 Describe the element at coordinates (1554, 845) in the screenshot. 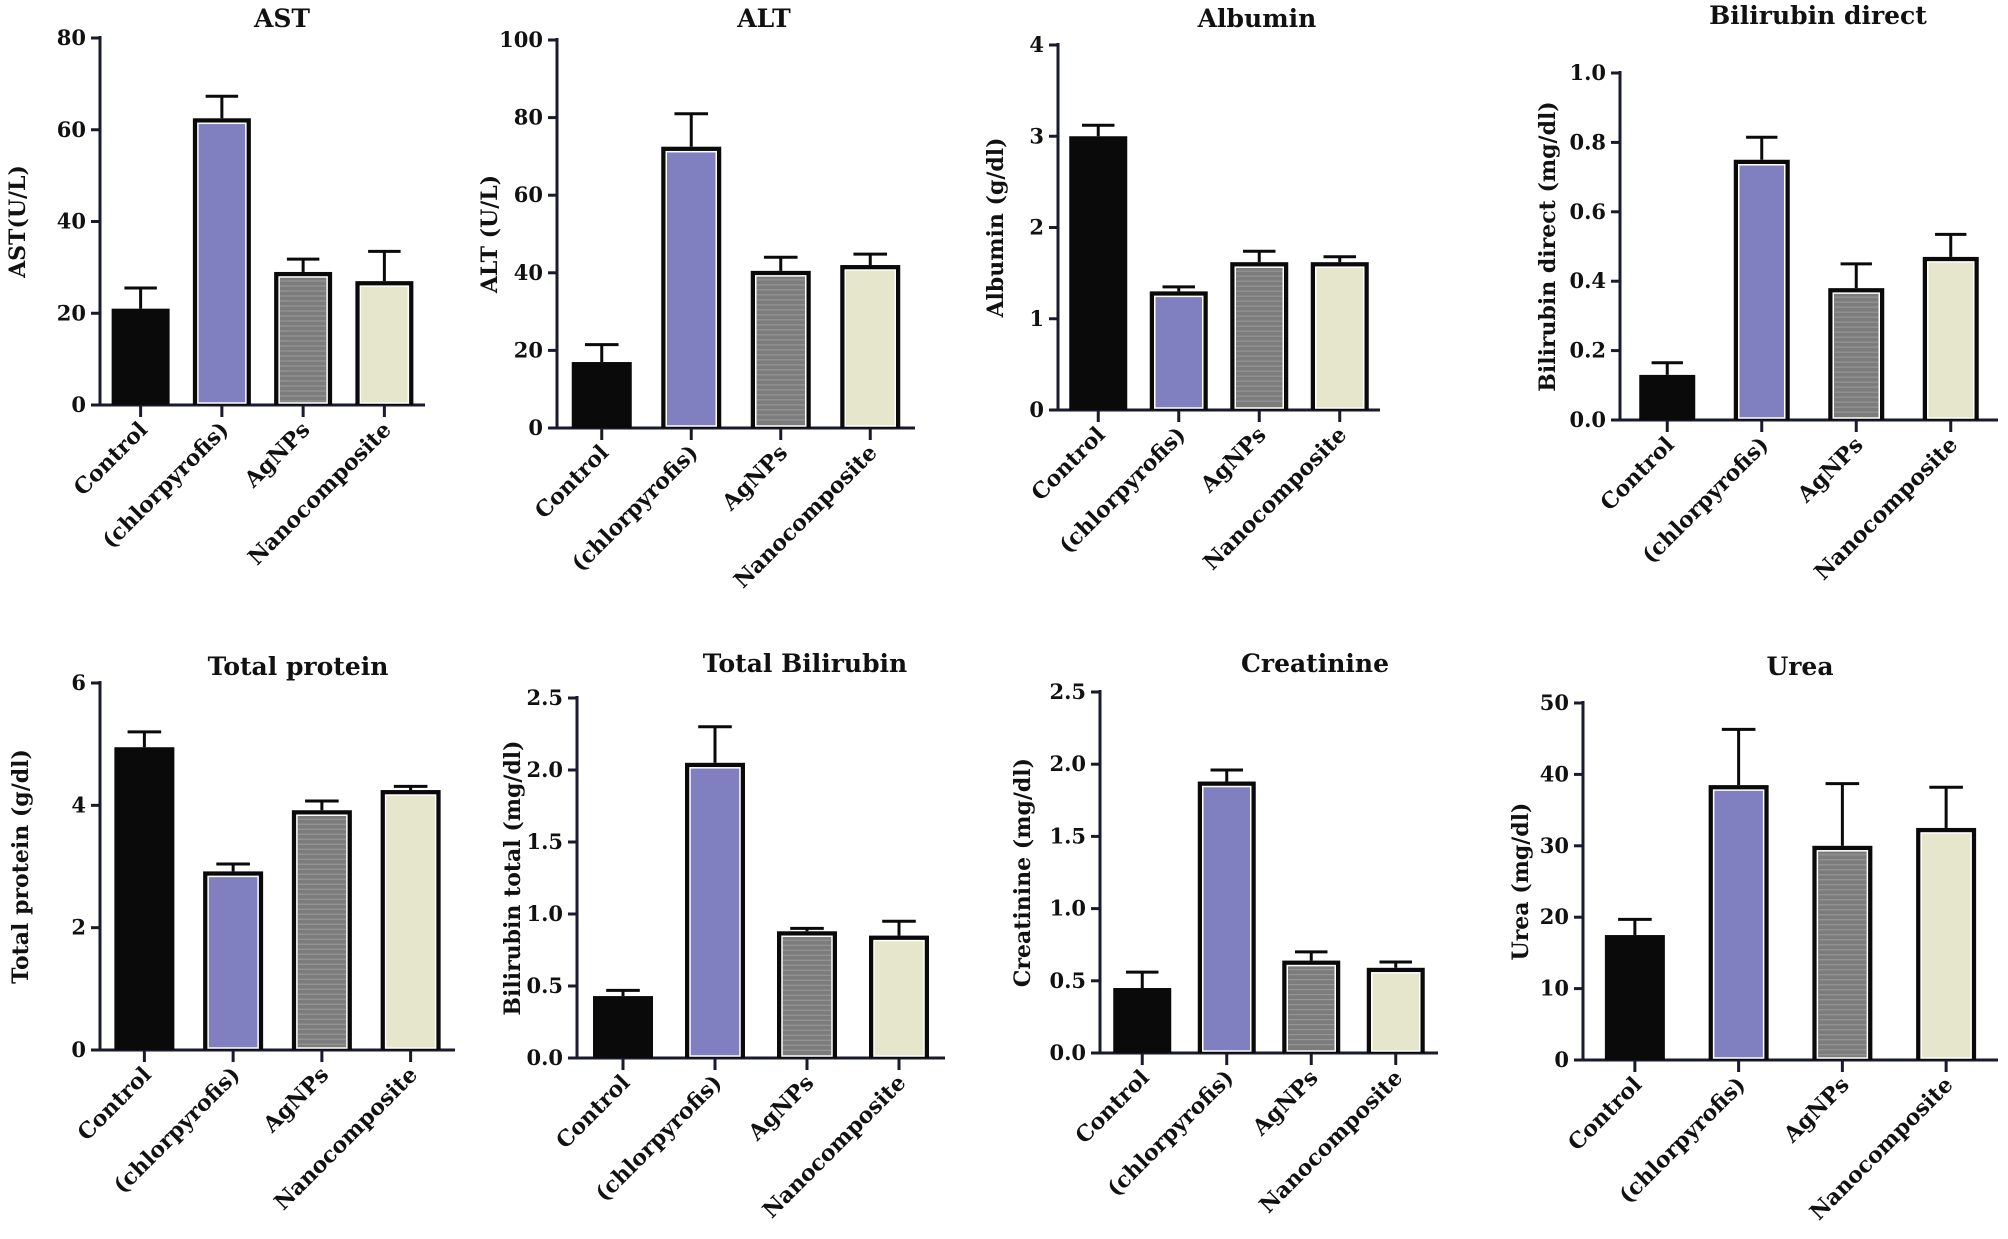

I see `y-tick-label: 30` at that location.